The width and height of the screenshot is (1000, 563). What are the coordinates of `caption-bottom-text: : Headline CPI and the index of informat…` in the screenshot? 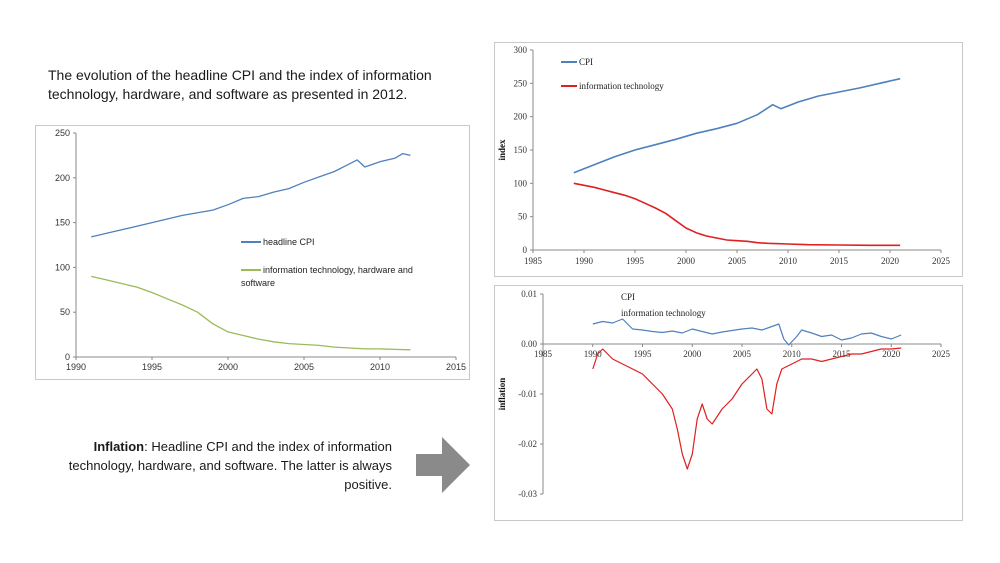 It's located at (230, 465).